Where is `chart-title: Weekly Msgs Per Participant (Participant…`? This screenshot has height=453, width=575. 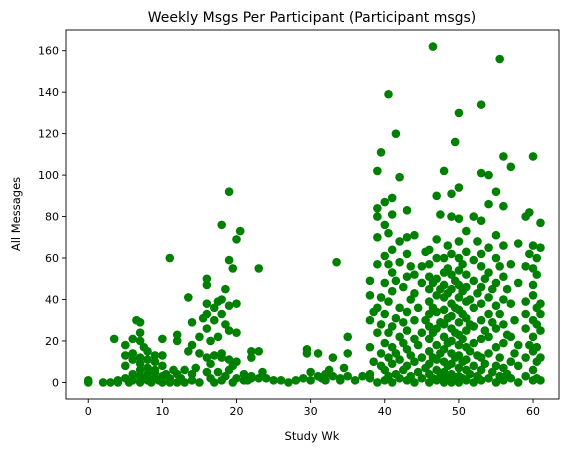 chart-title: Weekly Msgs Per Participant (Participant… is located at coordinates (312, 18).